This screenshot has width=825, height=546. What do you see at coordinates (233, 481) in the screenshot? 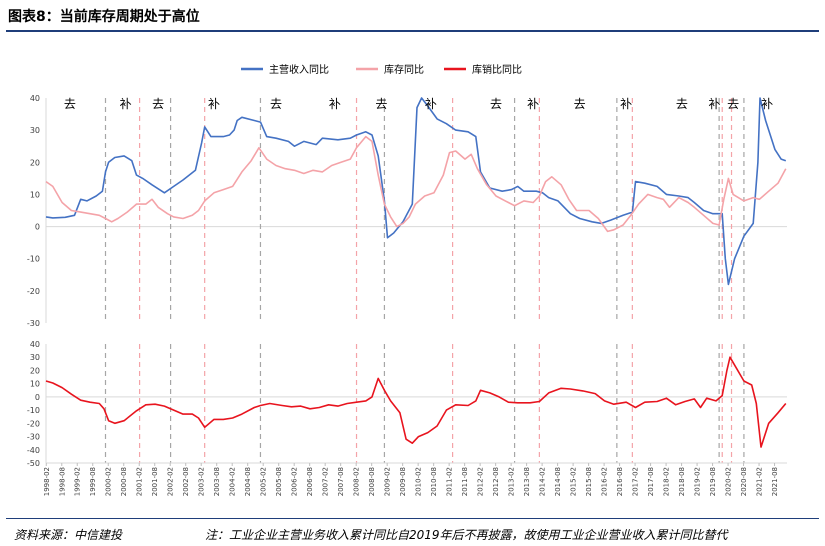
I see `x-tick-label: 2004-02` at bounding box center [233, 481].